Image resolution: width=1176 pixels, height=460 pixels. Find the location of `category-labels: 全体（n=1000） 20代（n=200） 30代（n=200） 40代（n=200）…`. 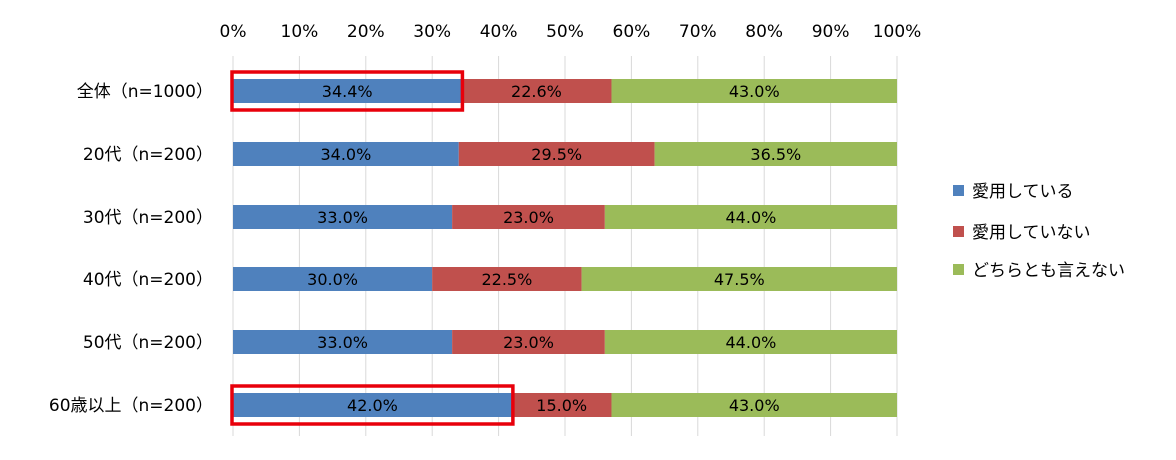

category-labels: 全体（n=1000） 20代（n=200） 30代（n=200） 40代（n=200）… is located at coordinates (131, 249).